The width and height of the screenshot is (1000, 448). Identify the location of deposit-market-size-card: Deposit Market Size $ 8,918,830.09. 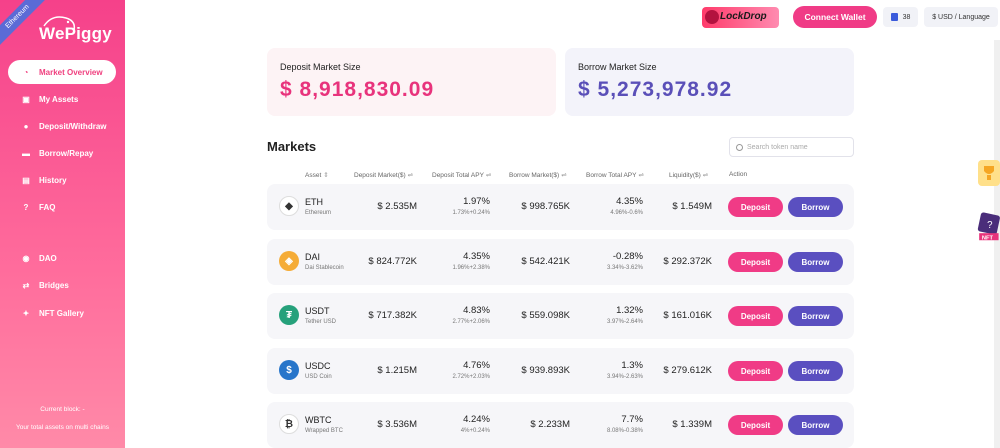
(411, 82).